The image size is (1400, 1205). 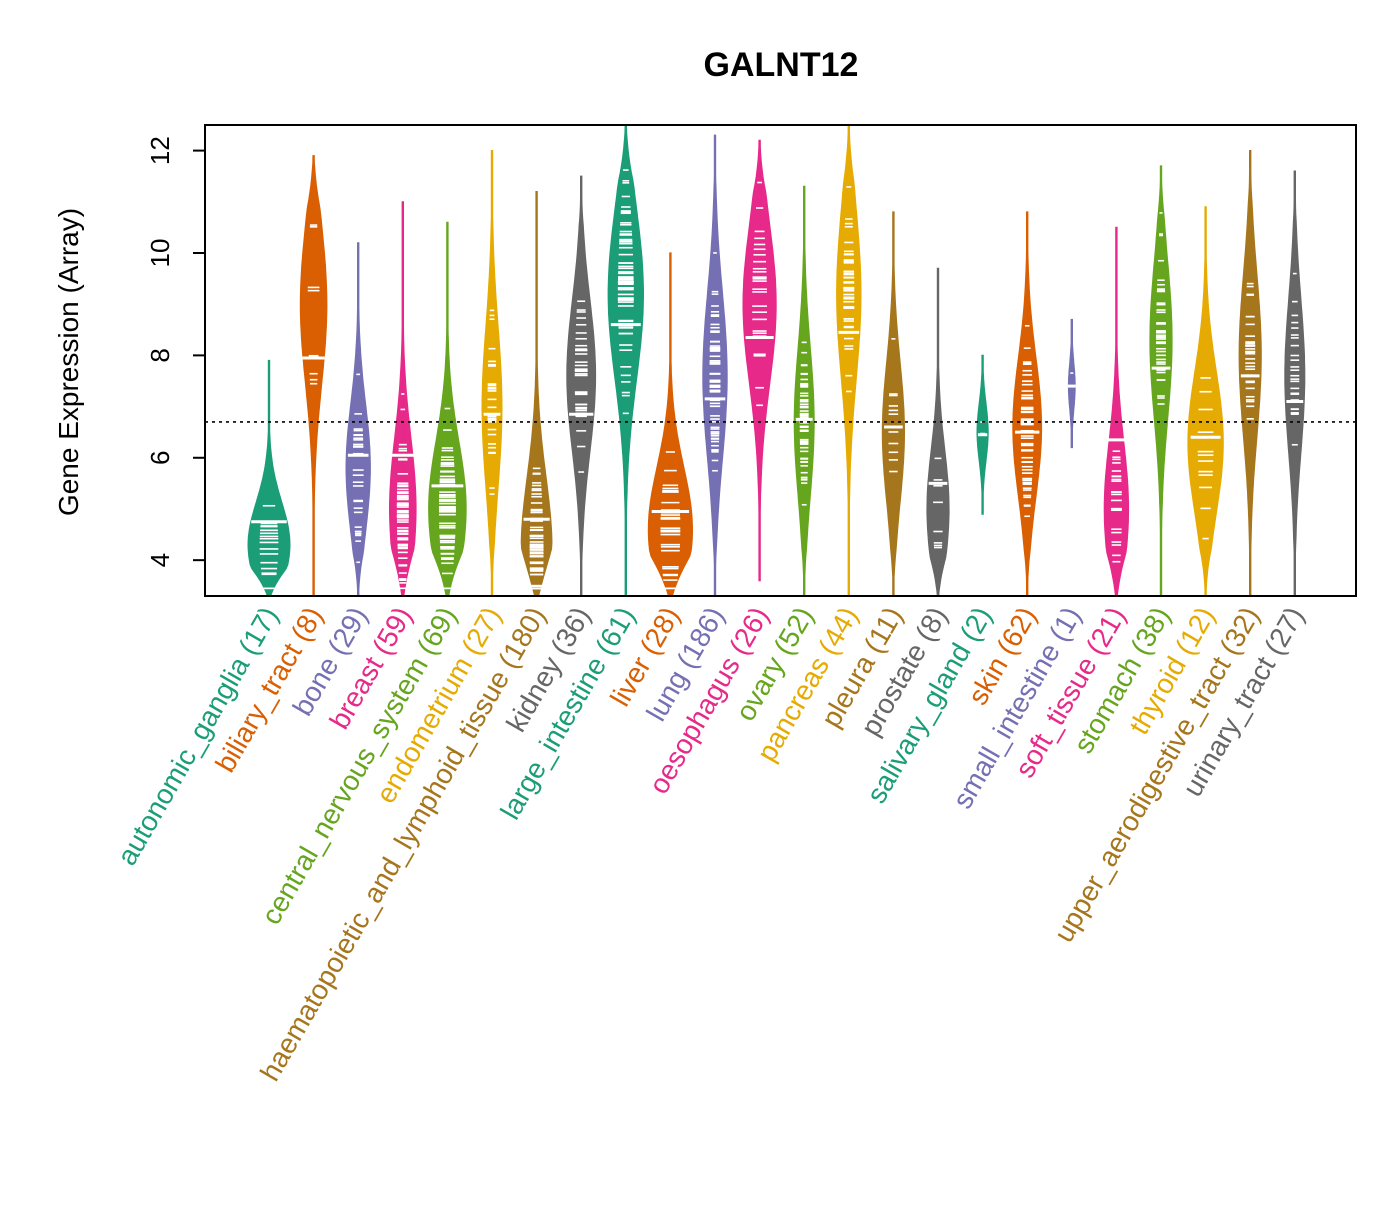 I want to click on violin-kidney, so click(x=581, y=386).